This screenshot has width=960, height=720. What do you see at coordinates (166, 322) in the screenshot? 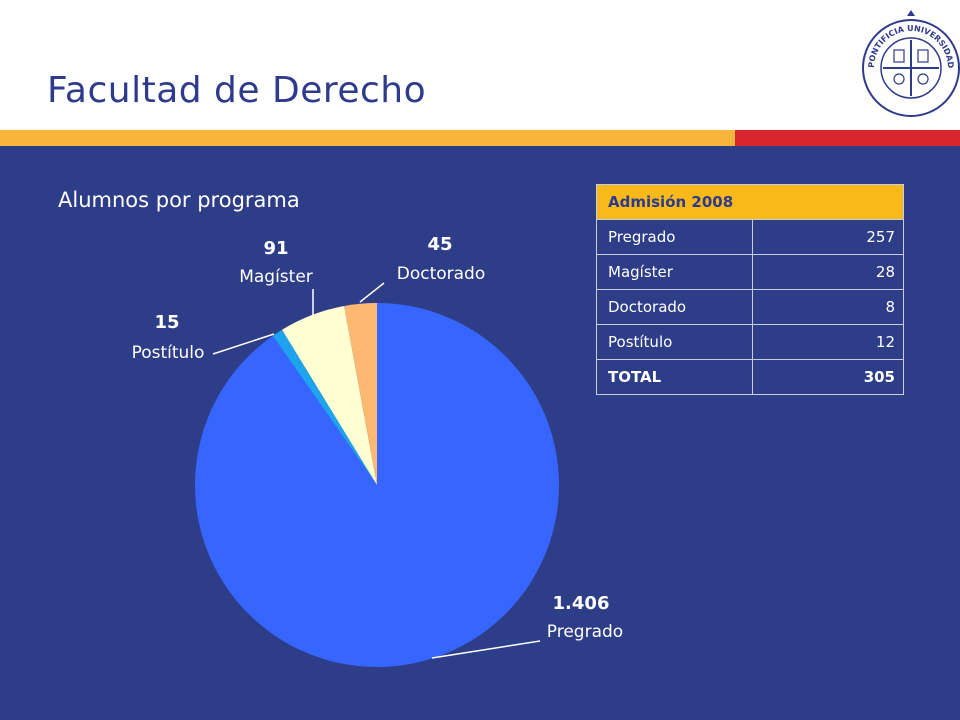
I see `data-label-value: 15` at bounding box center [166, 322].